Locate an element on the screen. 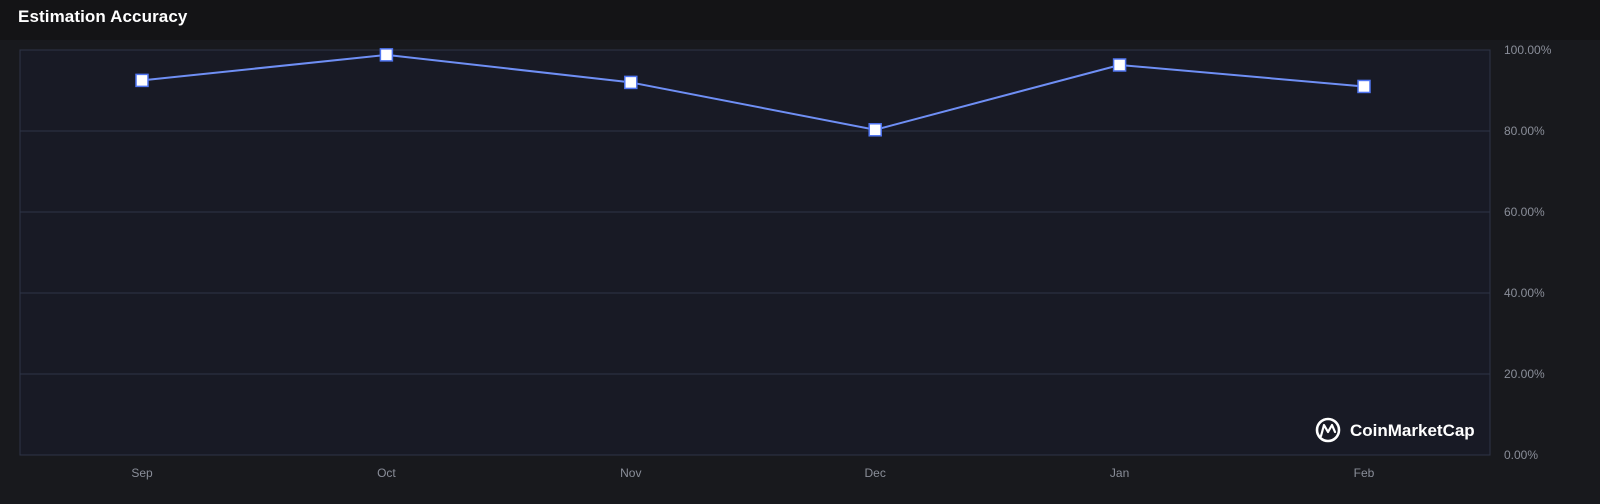 This screenshot has width=1600, height=504. widget-header: Estimation Accuracy is located at coordinates (800, 20).